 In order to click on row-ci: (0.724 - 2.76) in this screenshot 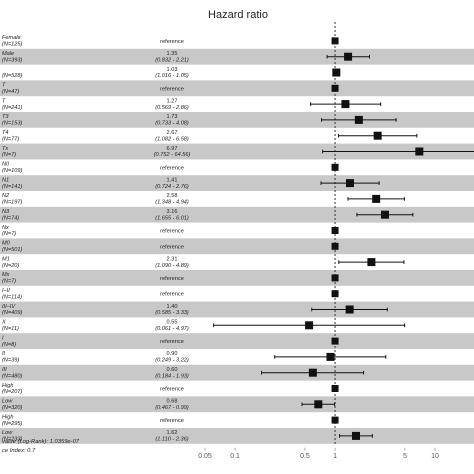, I will do `click(172, 187)`.